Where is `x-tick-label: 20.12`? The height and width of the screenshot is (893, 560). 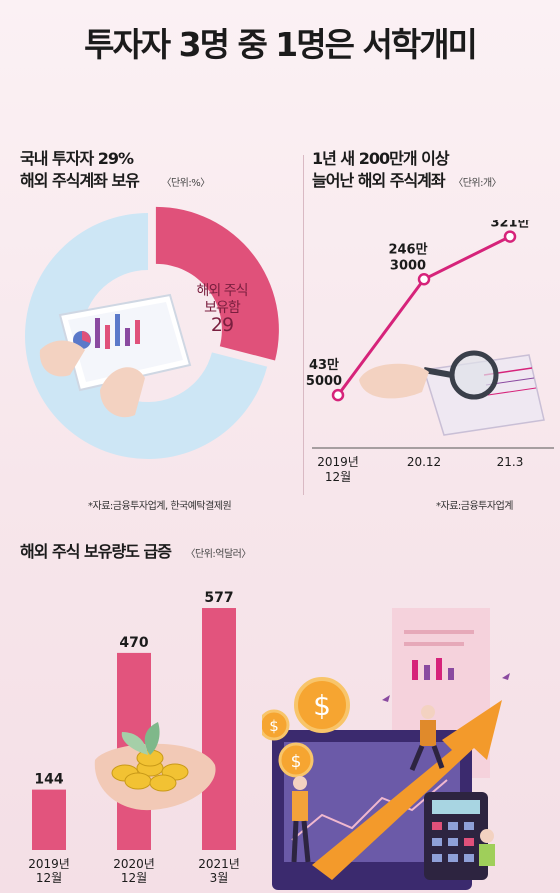 x-tick-label: 20.12 is located at coordinates (424, 462).